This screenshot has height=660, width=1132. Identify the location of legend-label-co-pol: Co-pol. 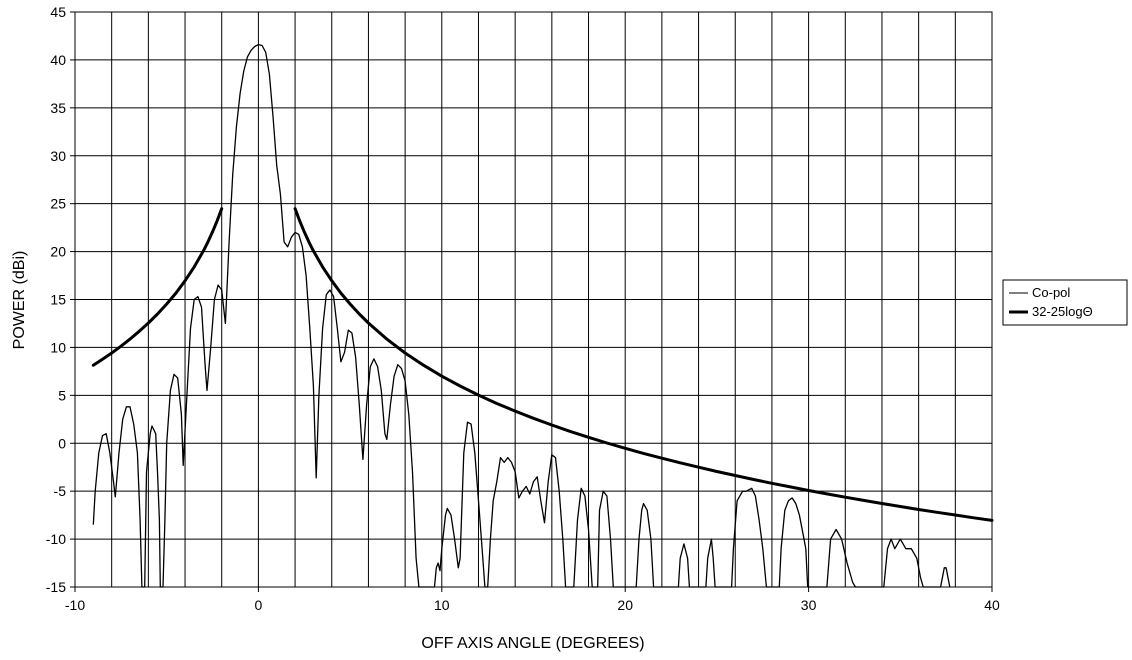
(1051, 292).